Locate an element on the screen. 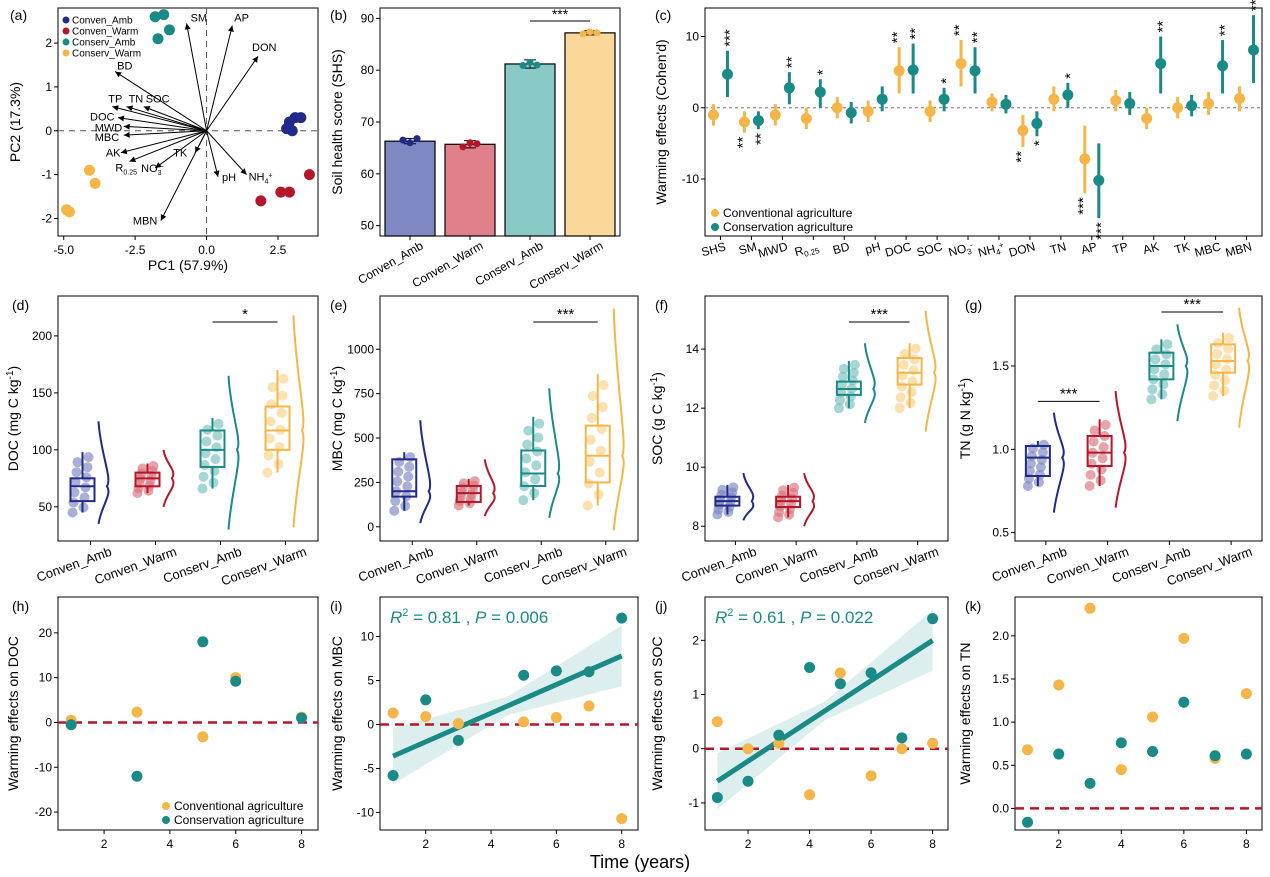  text-span: TN (g N kg is located at coordinates (965, 425).